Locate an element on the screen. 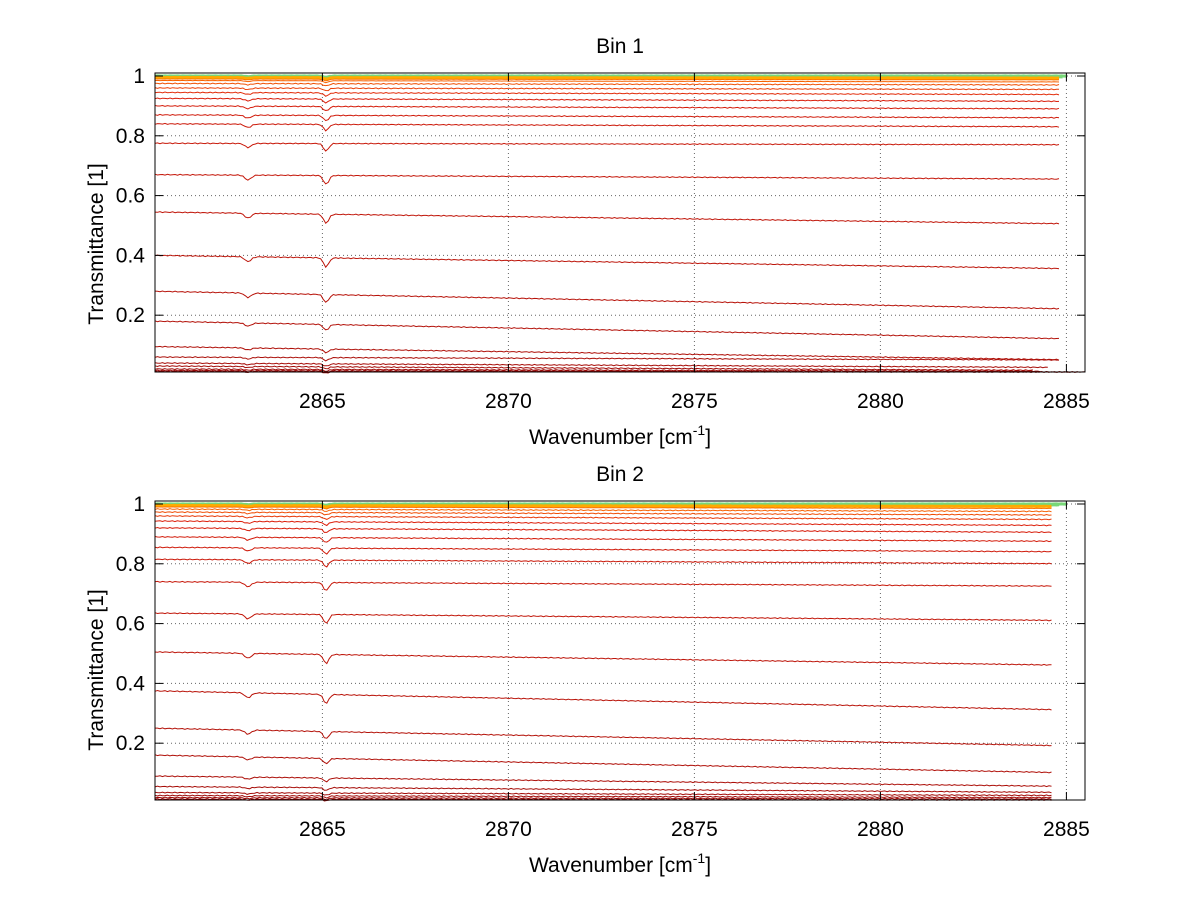 The width and height of the screenshot is (1200, 901). plot-title: Bin 1 is located at coordinates (620, 46).